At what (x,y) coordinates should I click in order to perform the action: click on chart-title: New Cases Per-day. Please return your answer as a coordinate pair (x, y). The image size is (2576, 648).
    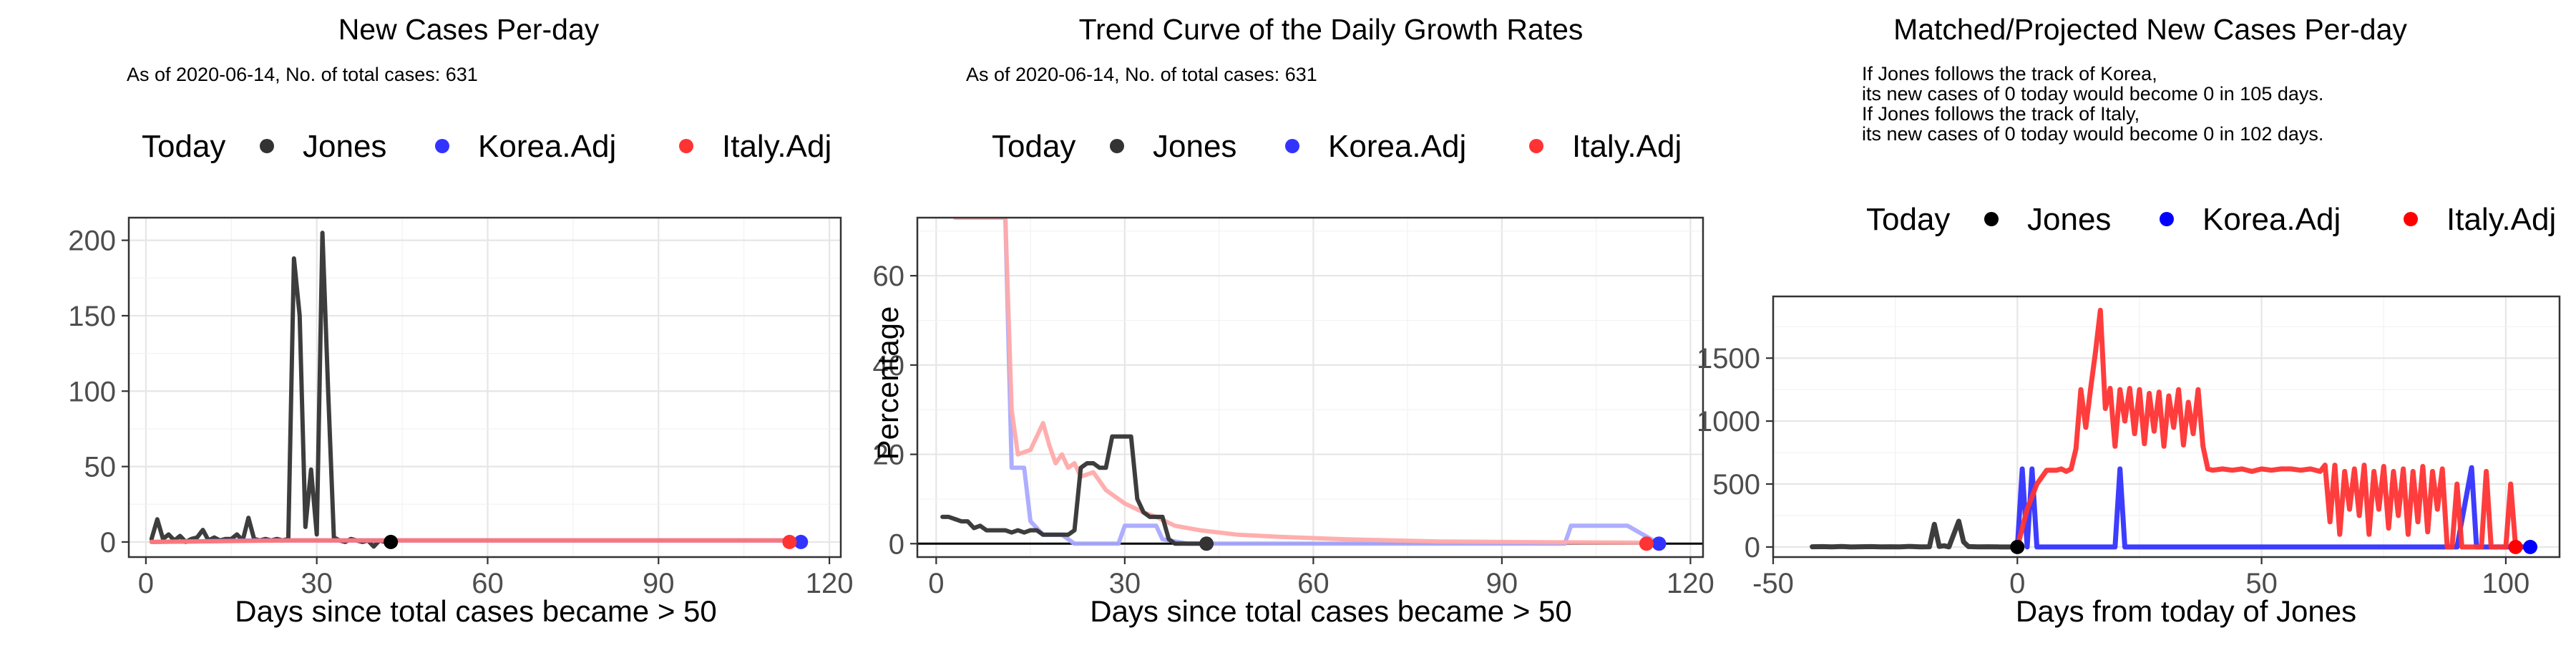
    Looking at the image, I should click on (469, 30).